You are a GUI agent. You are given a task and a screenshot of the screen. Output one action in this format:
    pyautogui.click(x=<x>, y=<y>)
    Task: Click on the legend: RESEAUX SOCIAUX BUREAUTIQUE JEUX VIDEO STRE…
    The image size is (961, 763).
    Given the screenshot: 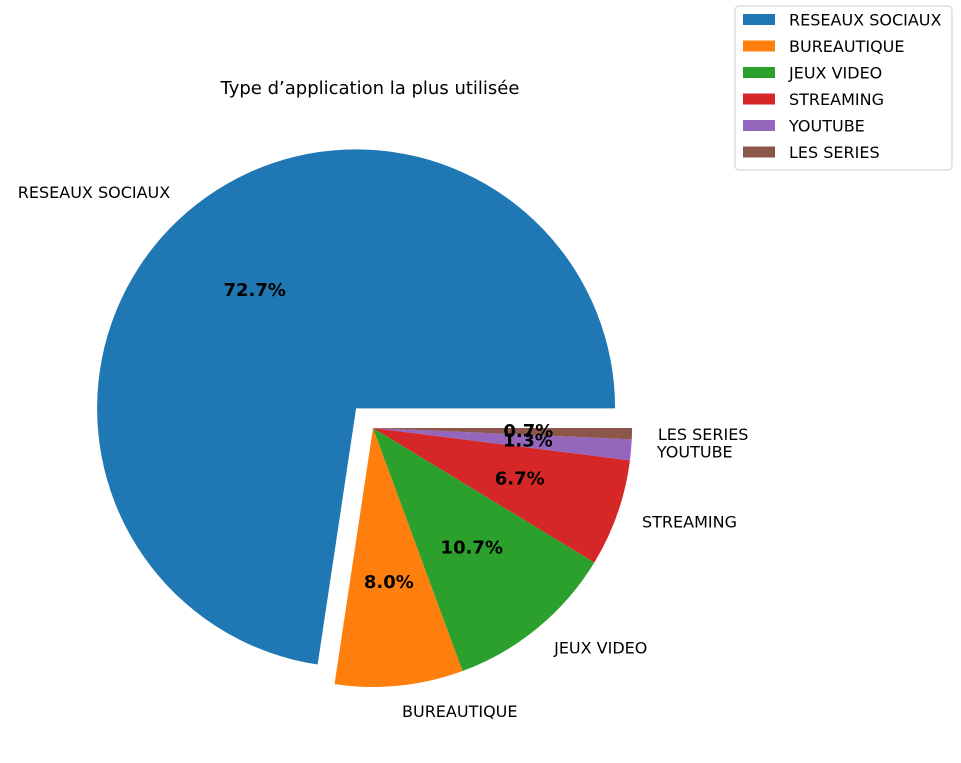 What is the action you would take?
    pyautogui.click(x=843, y=88)
    